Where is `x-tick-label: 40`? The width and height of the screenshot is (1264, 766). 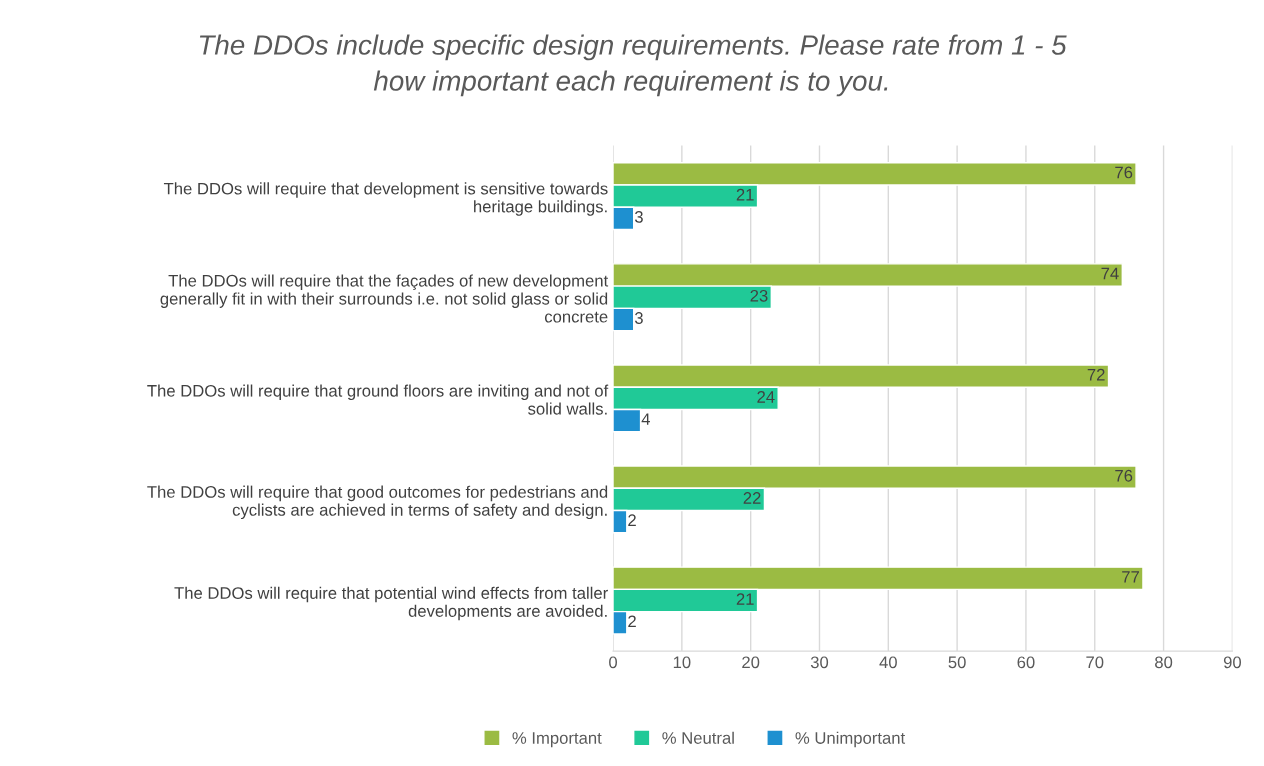
x-tick-label: 40 is located at coordinates (888, 662).